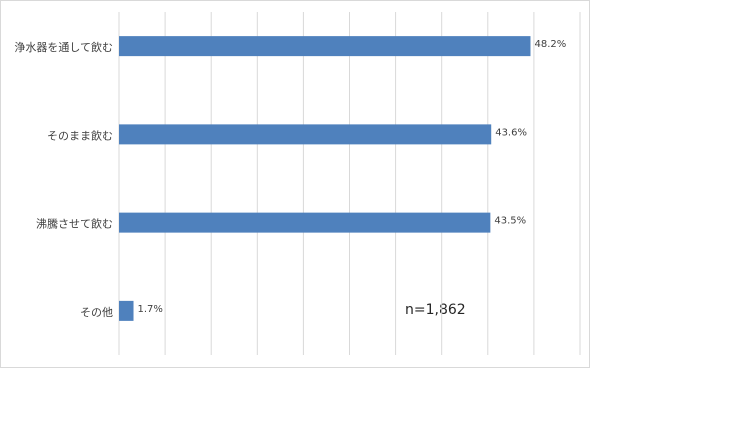 This screenshot has width=740, height=421. Describe the element at coordinates (74, 224) in the screenshot. I see `y-tick-label: 沸騰させて飲む` at that location.